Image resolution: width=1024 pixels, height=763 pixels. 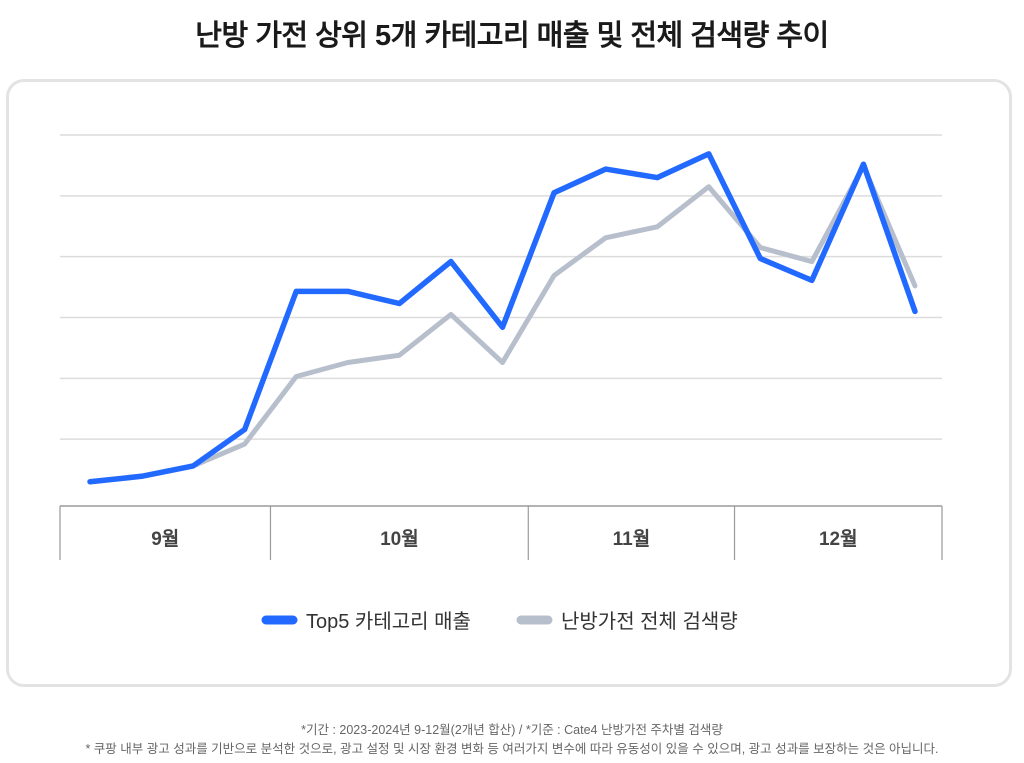 What do you see at coordinates (632, 539) in the screenshot?
I see `month-label: 11월` at bounding box center [632, 539].